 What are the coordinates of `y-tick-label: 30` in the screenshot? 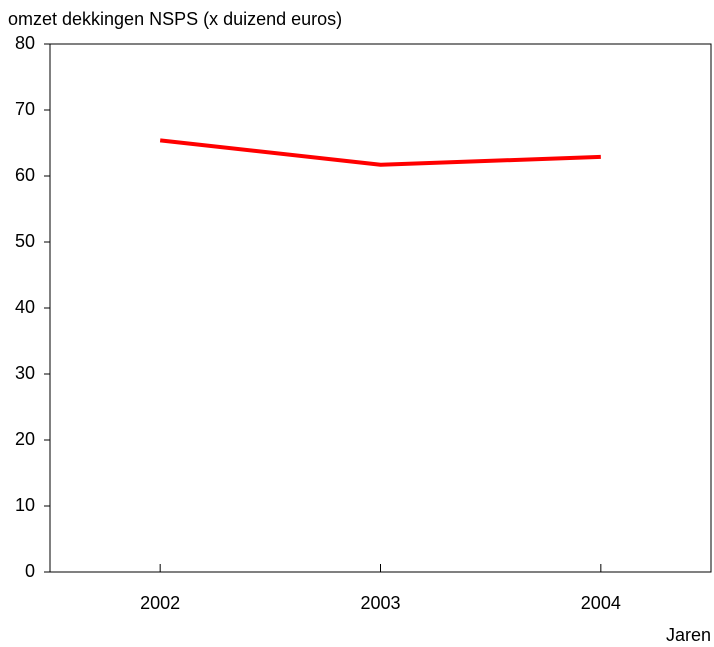 It's located at (25, 373).